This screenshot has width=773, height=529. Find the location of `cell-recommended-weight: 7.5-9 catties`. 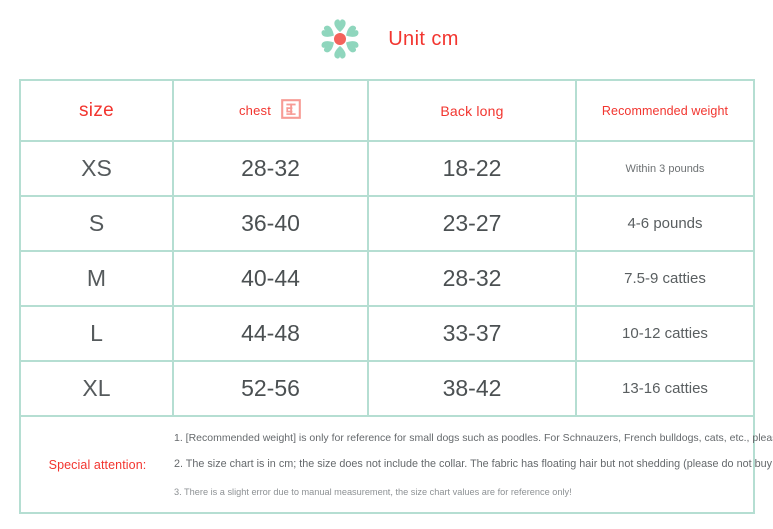

cell-recommended-weight: 7.5-9 catties is located at coordinates (665, 278).